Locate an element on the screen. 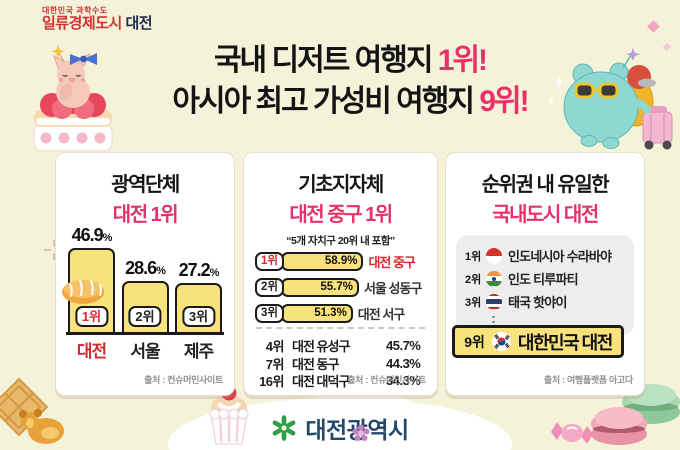 Image resolution: width=680 pixels, height=450 pixels. asia-top-list: 1위 인도네시아 수라바야 2위 인도 티루파티 3위 is located at coordinates (545, 285).